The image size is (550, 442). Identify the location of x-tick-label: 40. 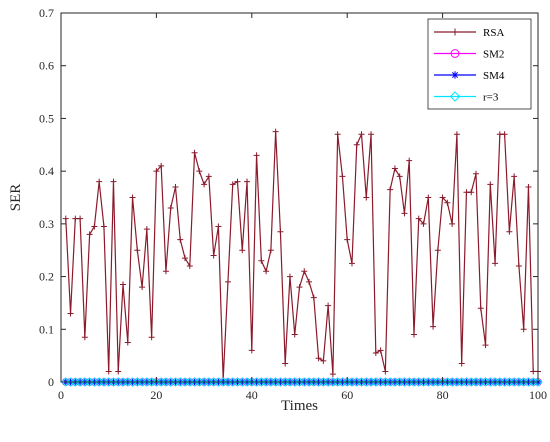
(252, 395).